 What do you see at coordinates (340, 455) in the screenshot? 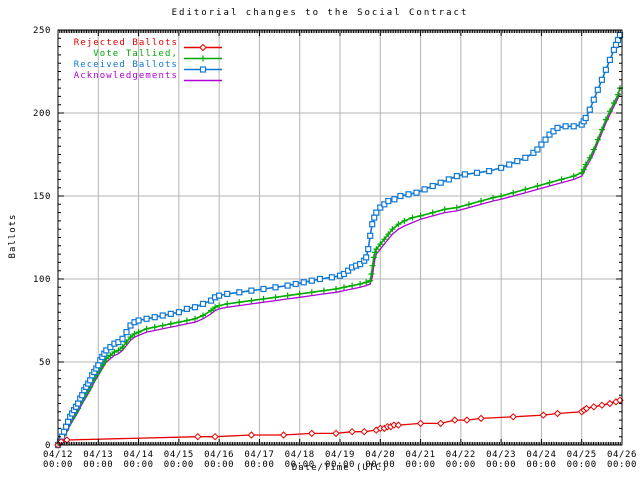
I see `svg-text: 04/19` at bounding box center [340, 455].